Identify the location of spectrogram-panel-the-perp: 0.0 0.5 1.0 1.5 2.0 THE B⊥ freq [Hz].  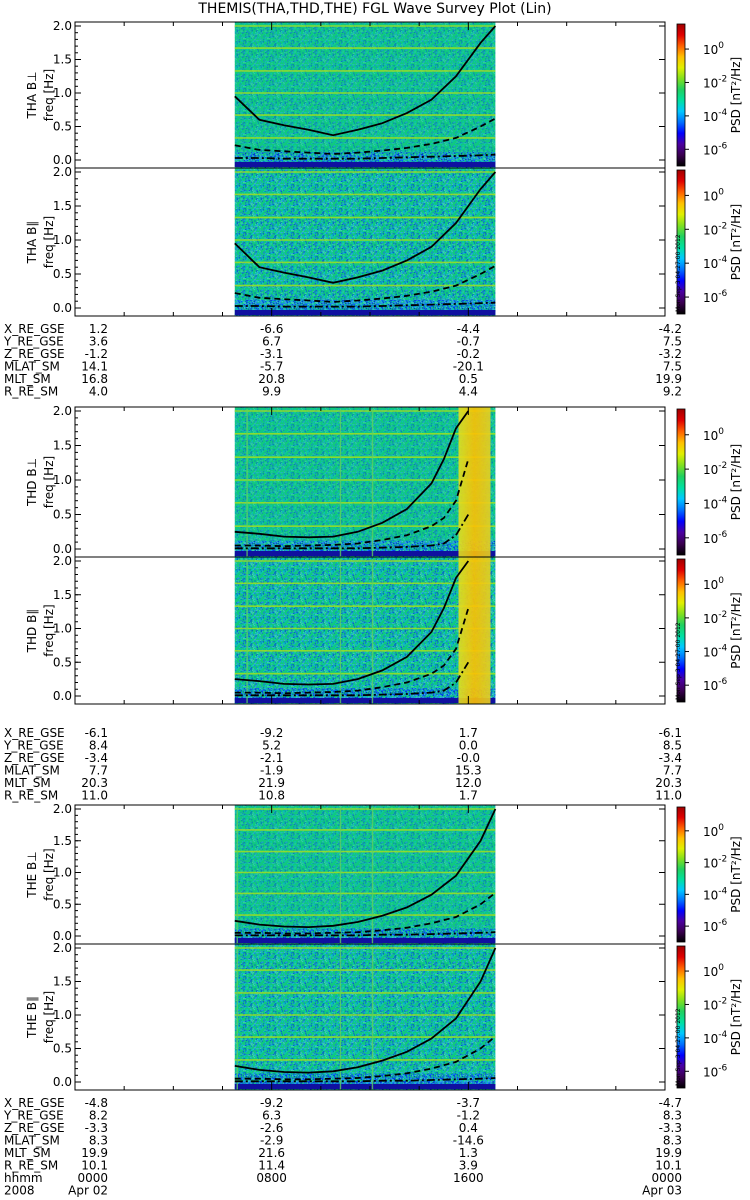
(345, 873).